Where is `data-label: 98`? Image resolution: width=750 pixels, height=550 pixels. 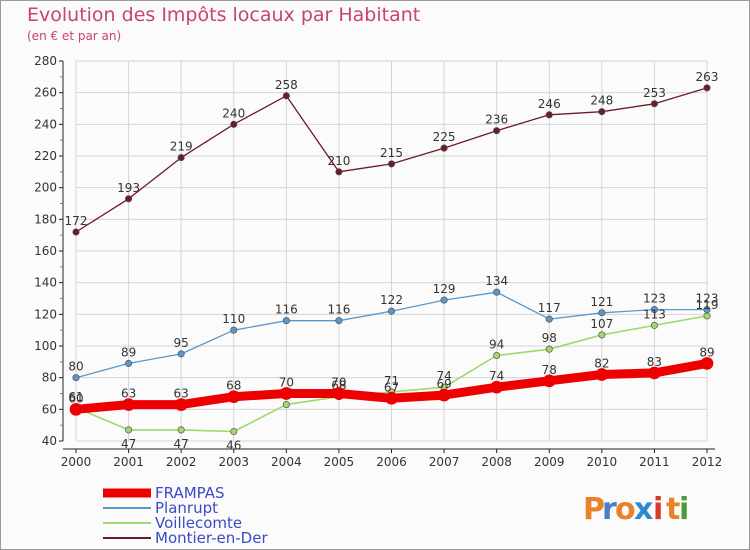
data-label: 98 is located at coordinates (549, 338).